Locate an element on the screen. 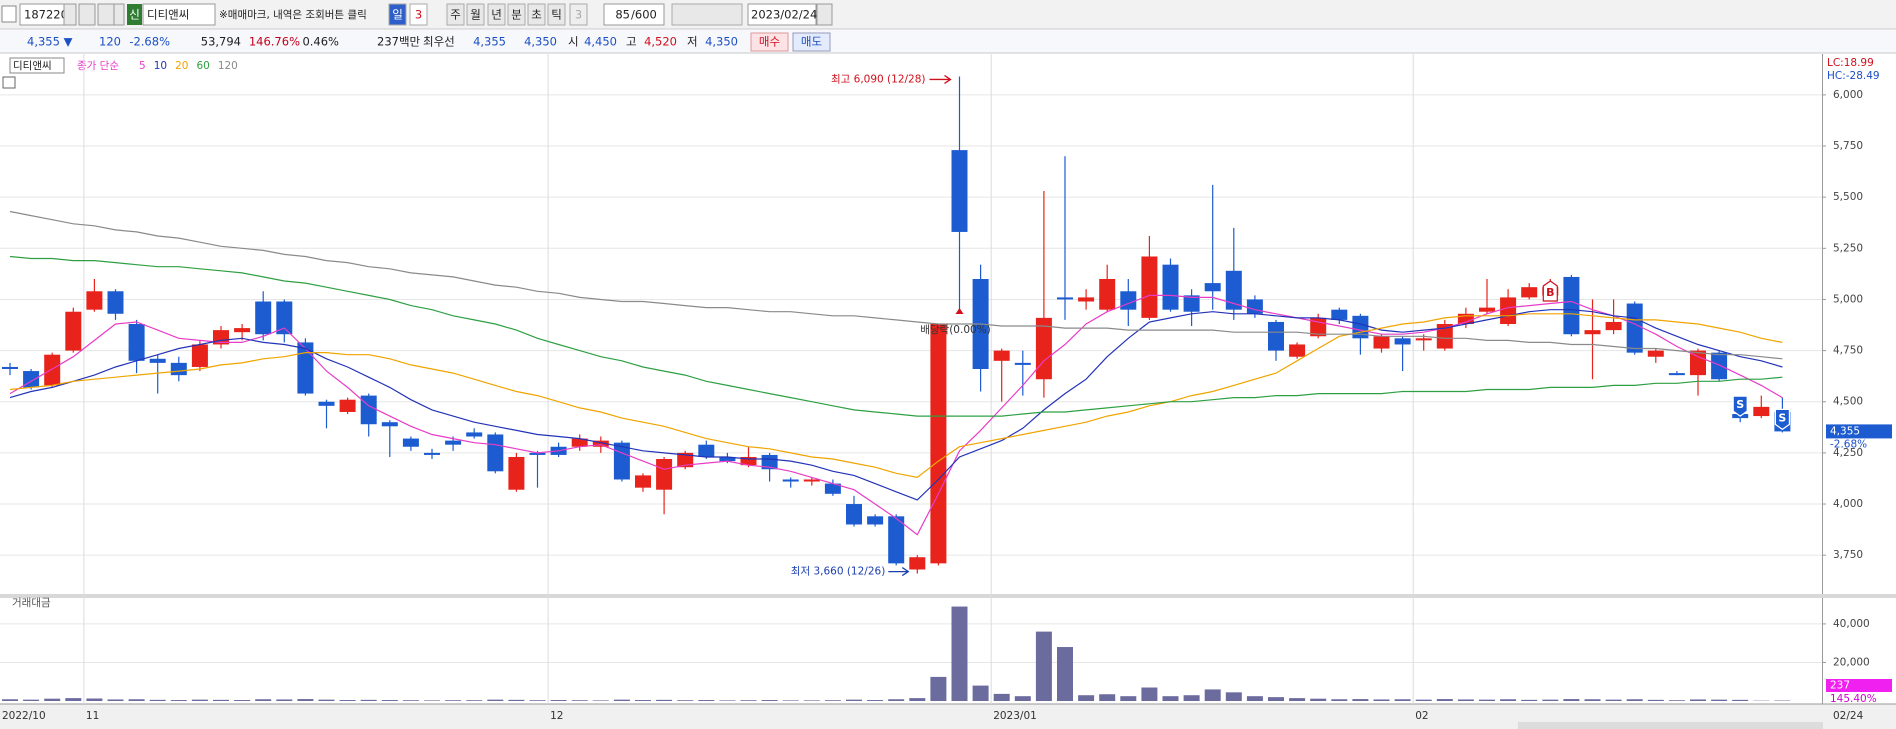 This screenshot has width=1896, height=729. legend-title-box is located at coordinates (37, 65).